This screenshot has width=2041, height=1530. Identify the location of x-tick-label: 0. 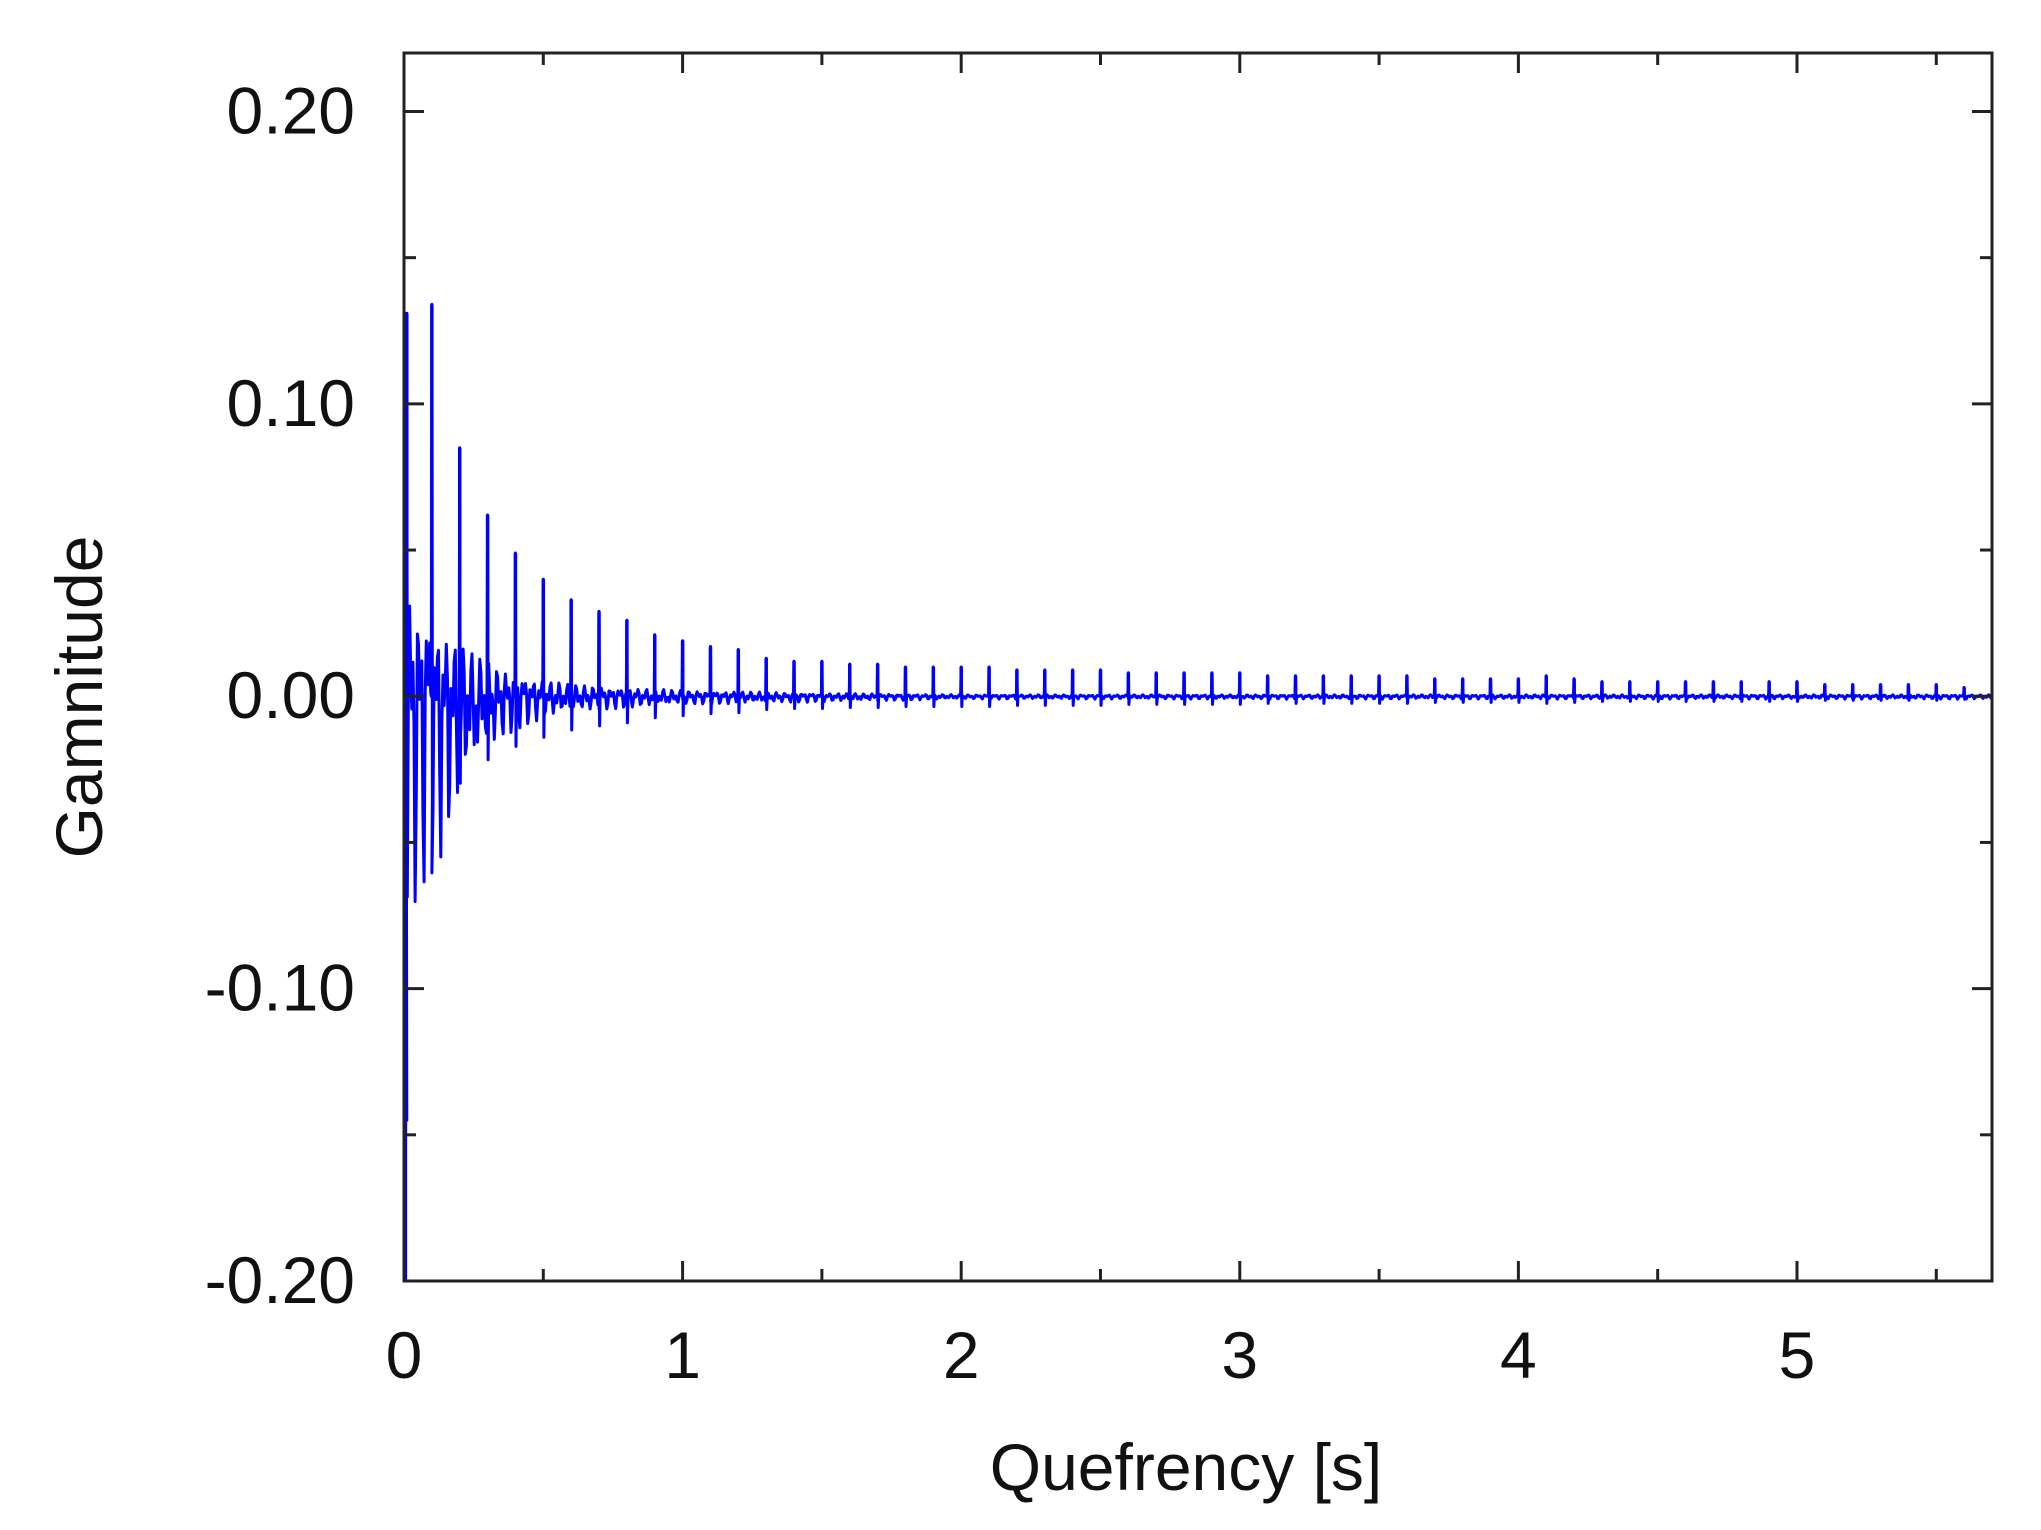
(404, 1355).